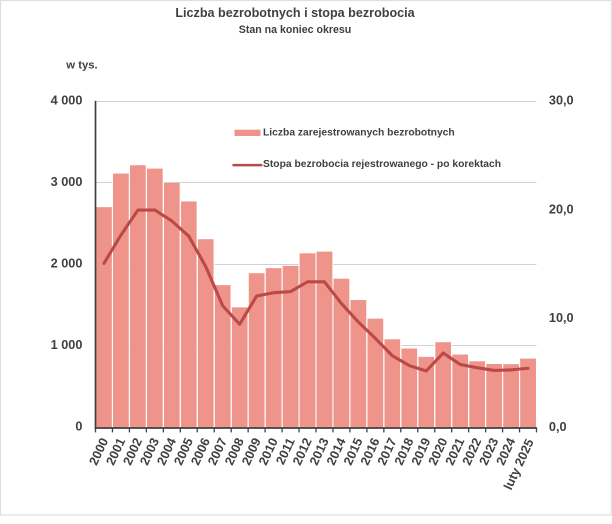  Describe the element at coordinates (81, 65) in the screenshot. I see `svg-text: w tys.` at that location.